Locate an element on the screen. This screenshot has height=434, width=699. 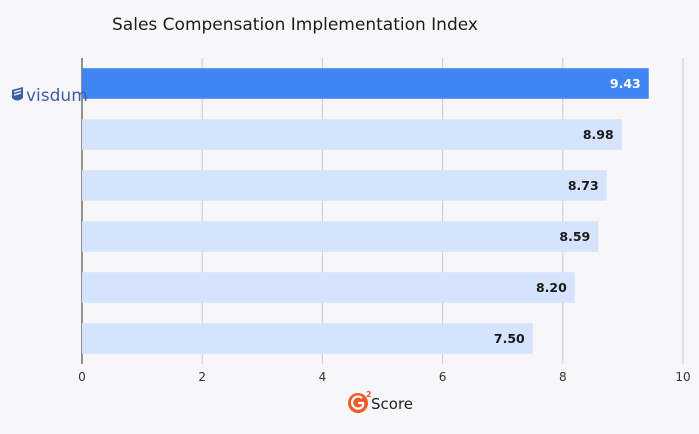
x-tick-label: 10 is located at coordinates (682, 377).